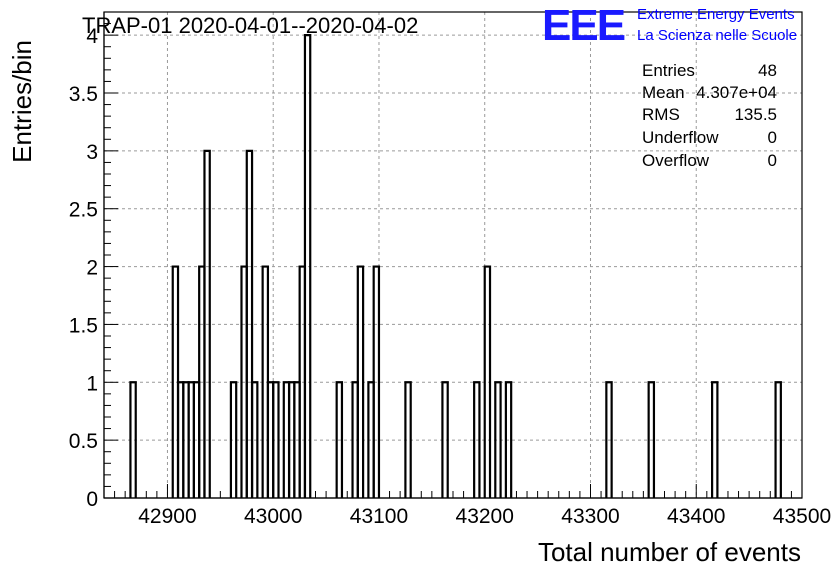 Image resolution: width=836 pixels, height=572 pixels. Describe the element at coordinates (92, 36) in the screenshot. I see `y-tick-label: 4` at that location.